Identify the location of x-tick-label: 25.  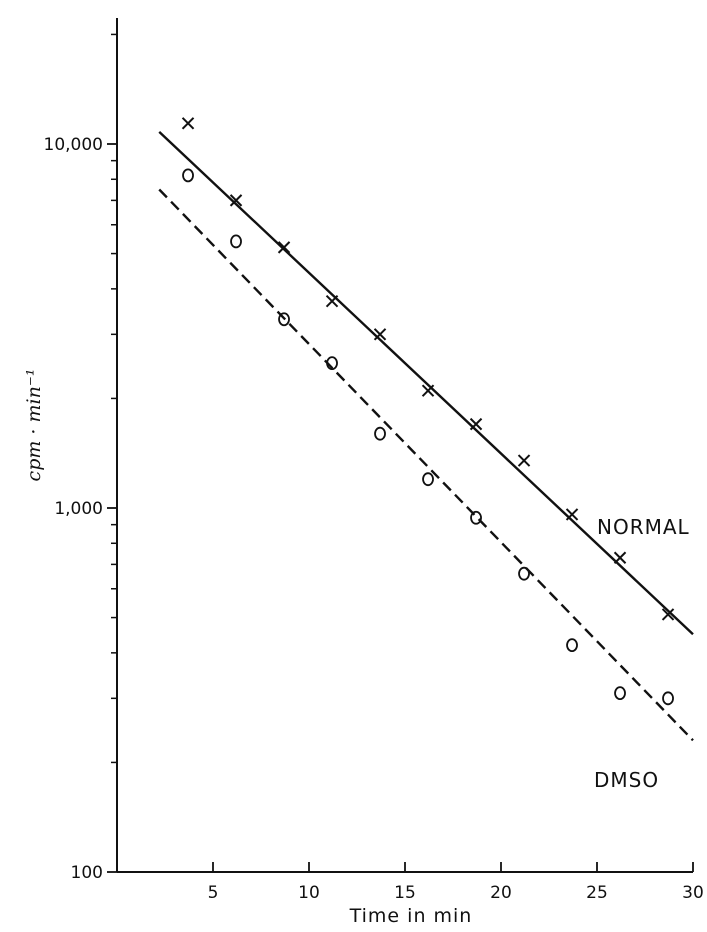
(597, 893).